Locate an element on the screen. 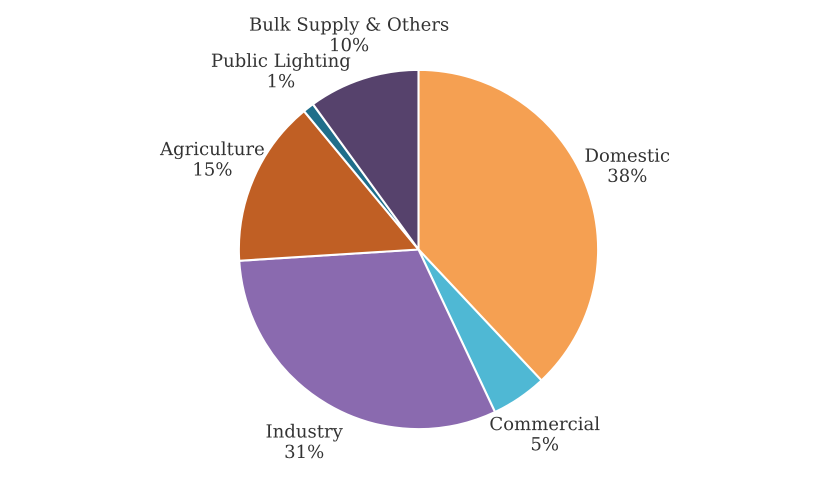 The width and height of the screenshot is (837, 499). data-label: 10% is located at coordinates (349, 45).